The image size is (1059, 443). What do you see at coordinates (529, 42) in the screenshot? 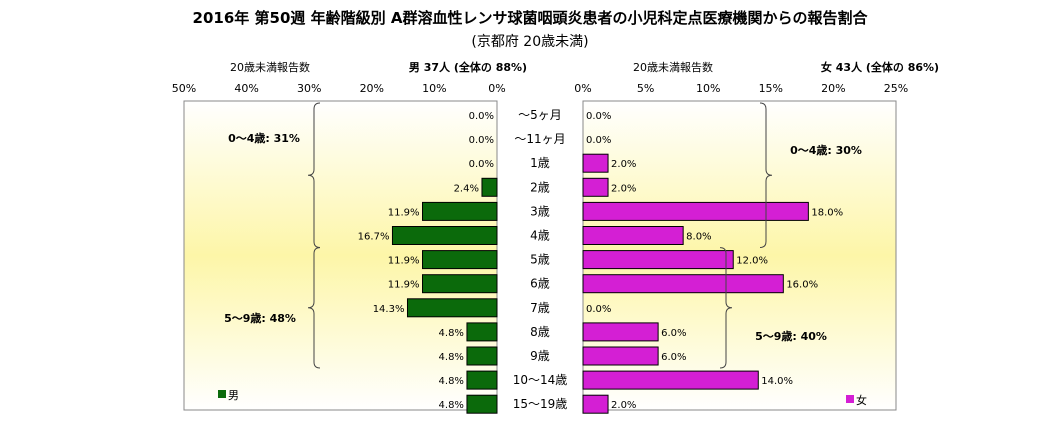
I see `chart-subtitle: (京都府 20歳未満)` at bounding box center [529, 42].